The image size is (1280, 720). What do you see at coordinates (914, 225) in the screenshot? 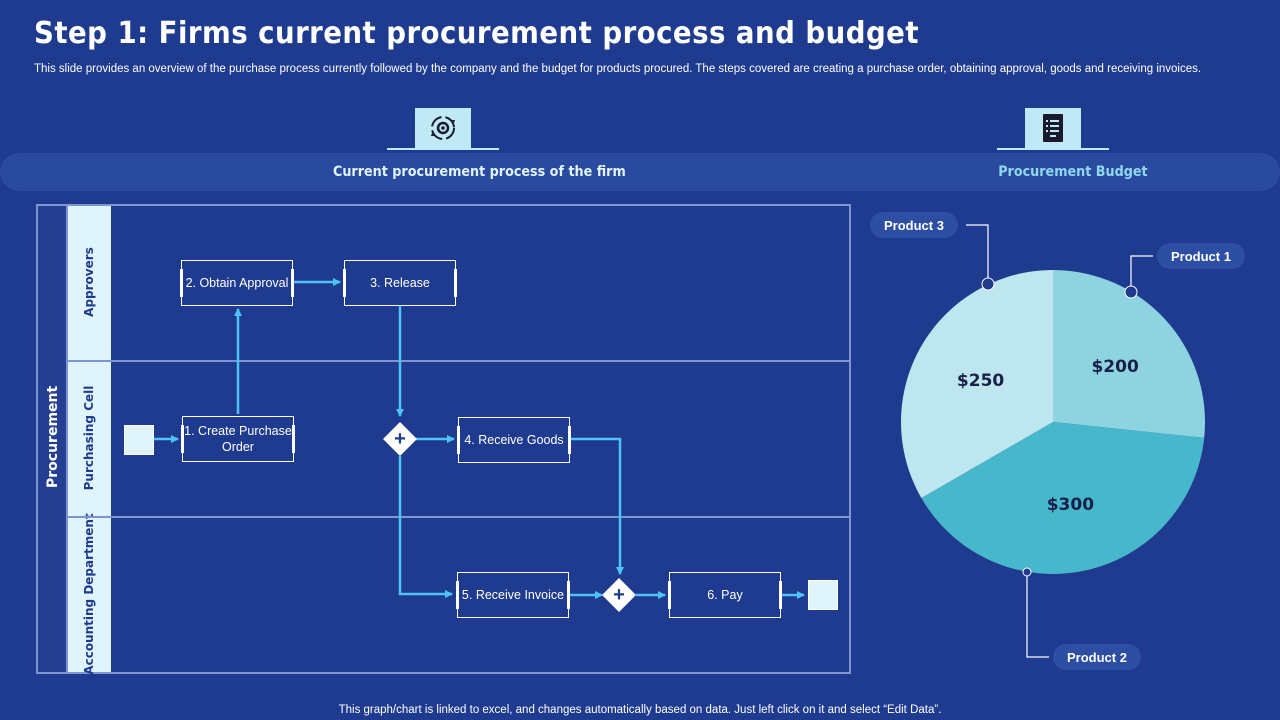
I see `legend-product-3: Product 3` at bounding box center [914, 225].